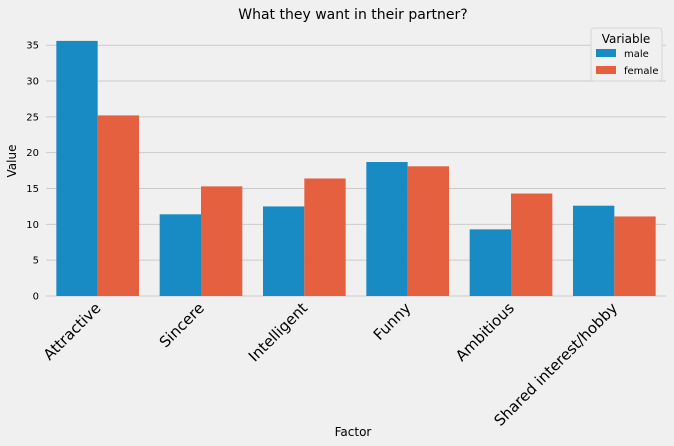  Describe the element at coordinates (32, 117) in the screenshot. I see `y-tick-label: 25` at that location.